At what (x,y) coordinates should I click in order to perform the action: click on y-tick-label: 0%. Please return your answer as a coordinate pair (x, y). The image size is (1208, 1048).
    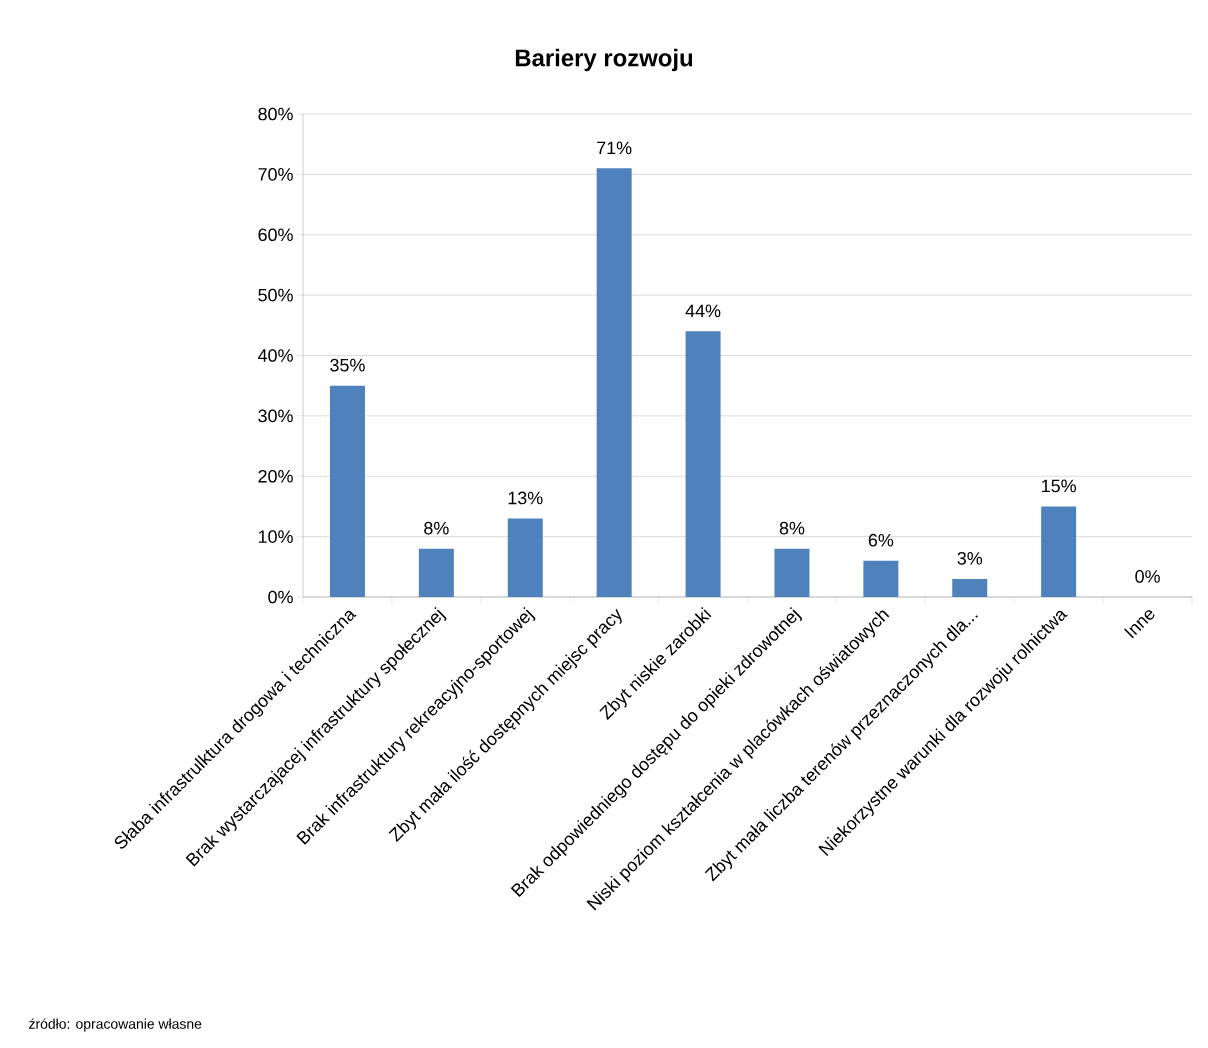
    Looking at the image, I should click on (280, 597).